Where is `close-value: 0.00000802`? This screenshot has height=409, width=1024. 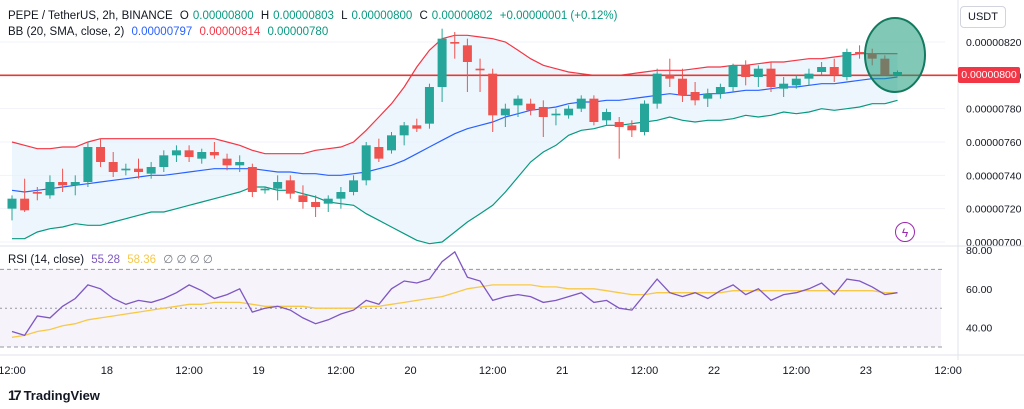 close-value: 0.00000802 is located at coordinates (462, 16).